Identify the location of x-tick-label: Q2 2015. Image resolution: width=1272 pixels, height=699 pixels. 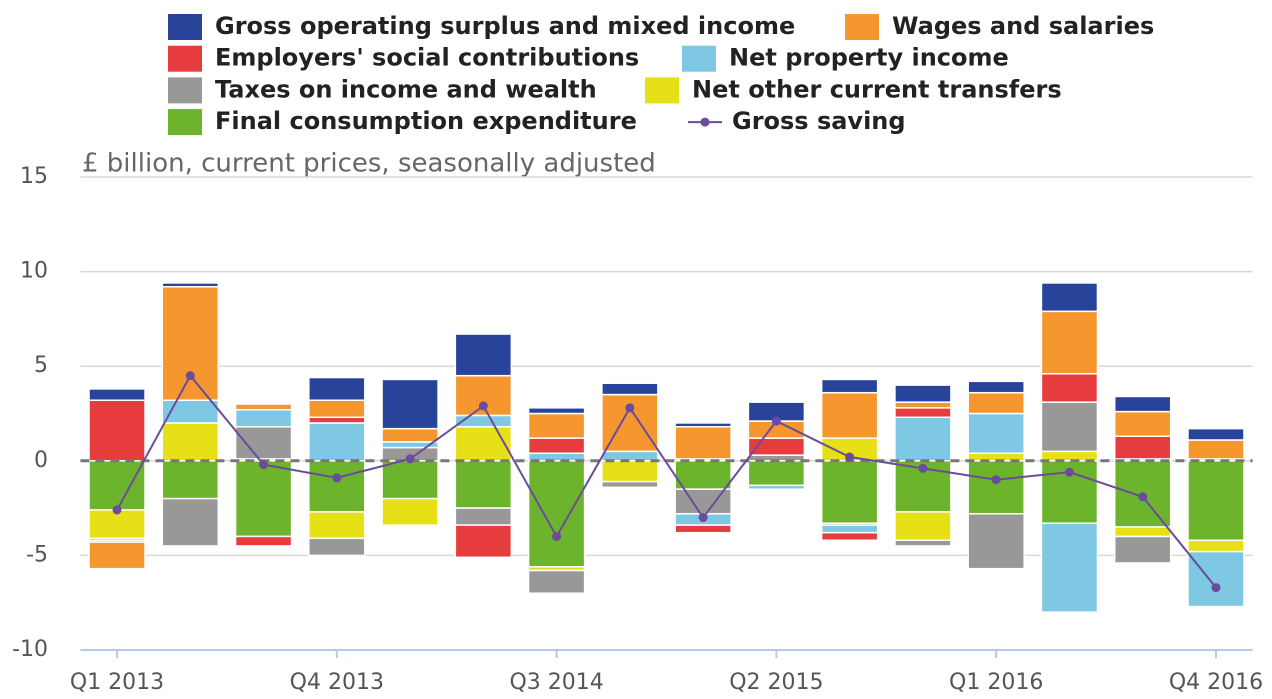
(776, 682).